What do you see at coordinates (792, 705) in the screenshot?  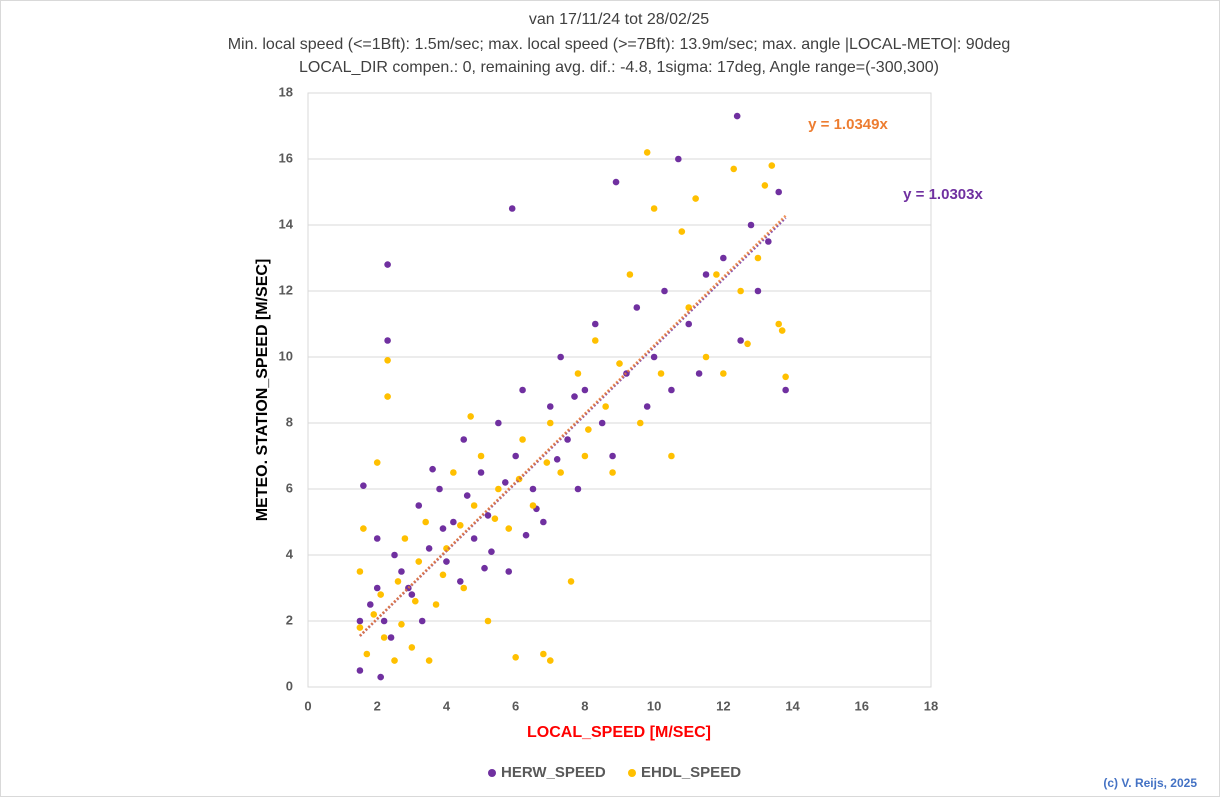 I see `x-tick-label: 14` at bounding box center [792, 705].